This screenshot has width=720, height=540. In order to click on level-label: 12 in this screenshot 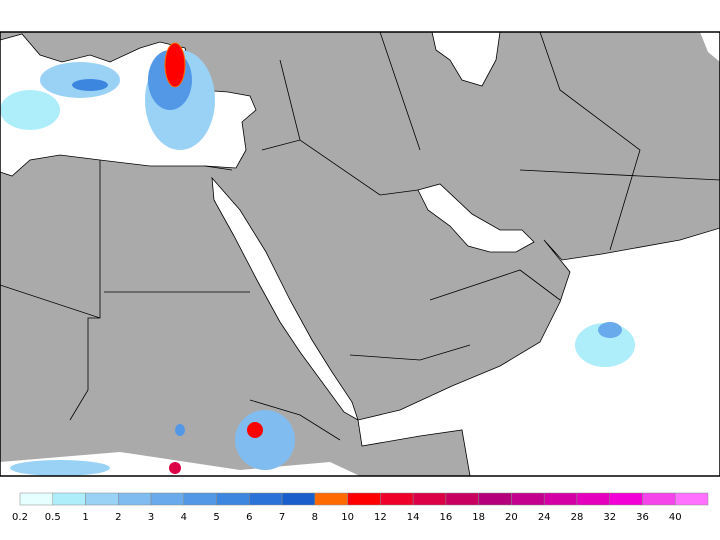, I will do `click(380, 517)`.